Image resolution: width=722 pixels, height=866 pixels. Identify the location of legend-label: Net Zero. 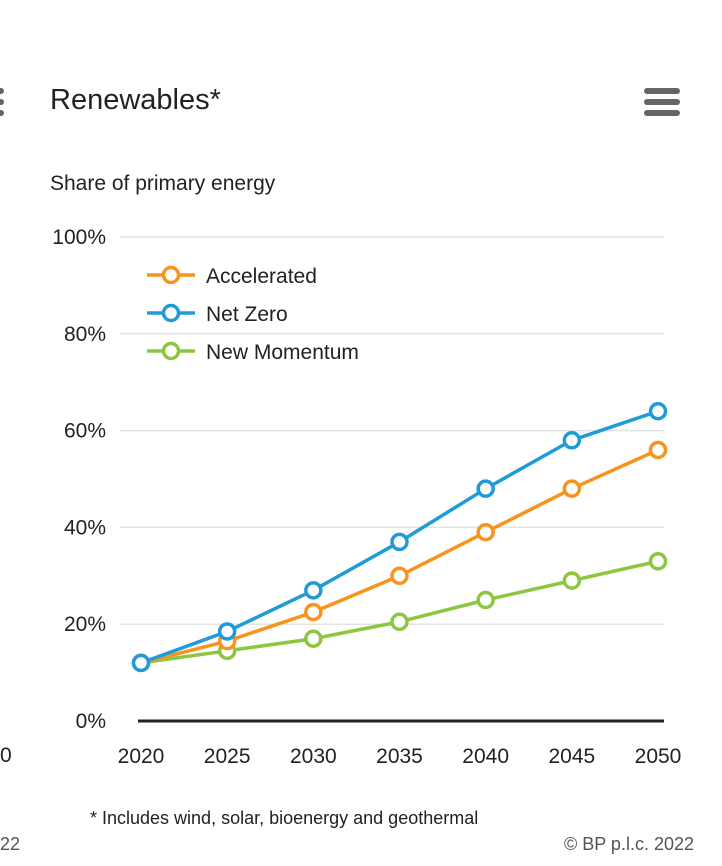
(247, 314).